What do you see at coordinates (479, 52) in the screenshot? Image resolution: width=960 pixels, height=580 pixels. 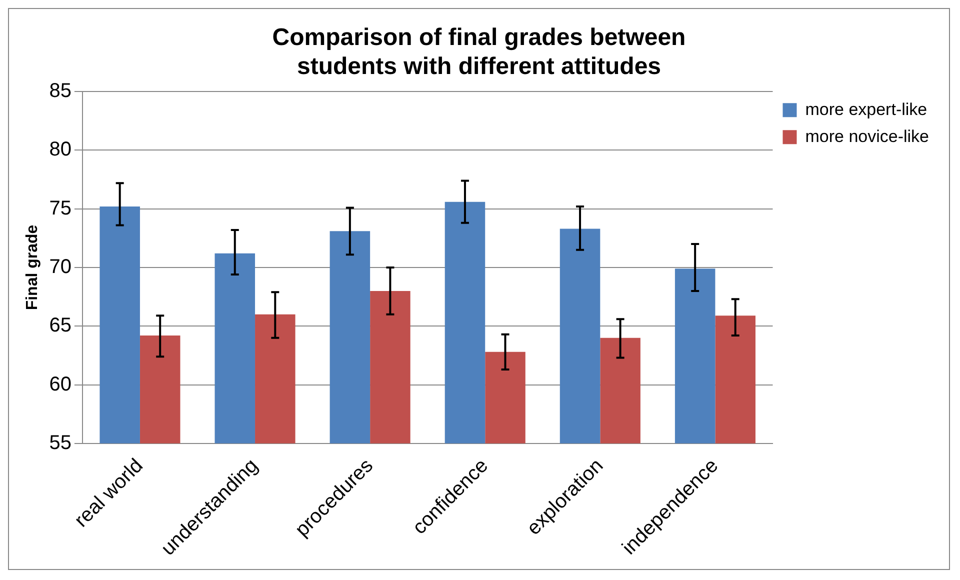 I see `chart-title: Comparison of final grades between students with different attitudes` at bounding box center [479, 52].